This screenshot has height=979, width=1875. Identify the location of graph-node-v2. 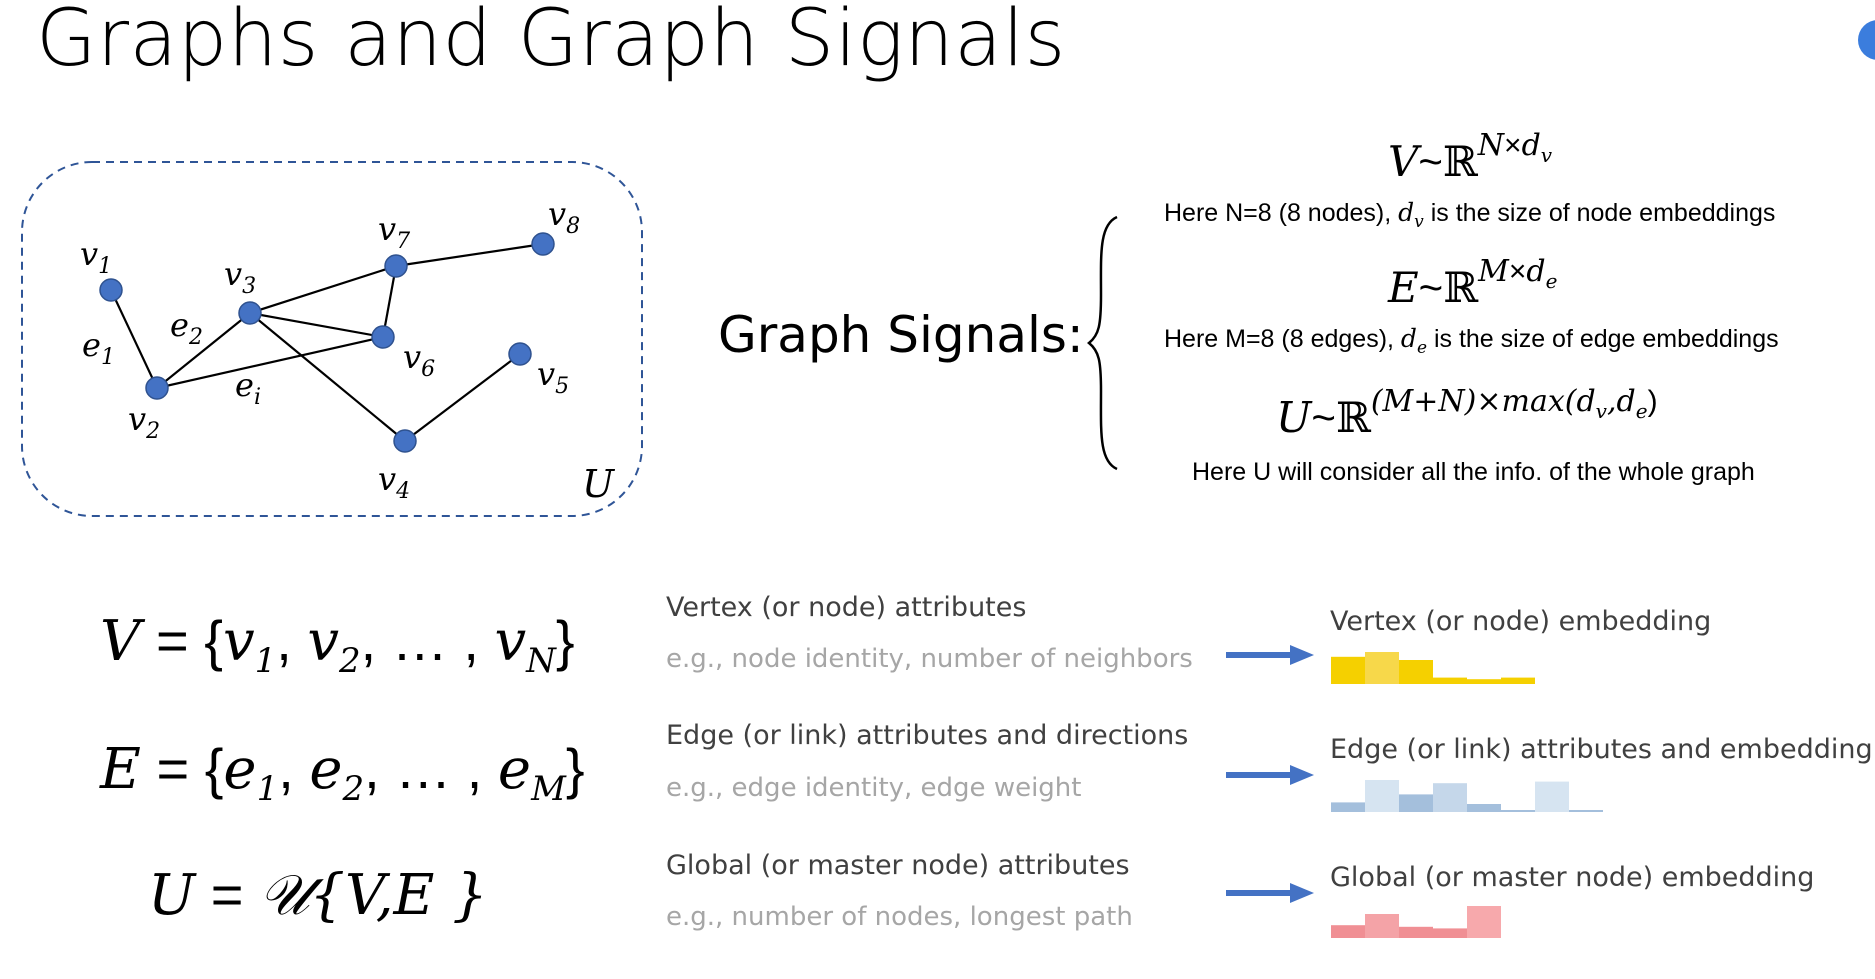
(157, 388).